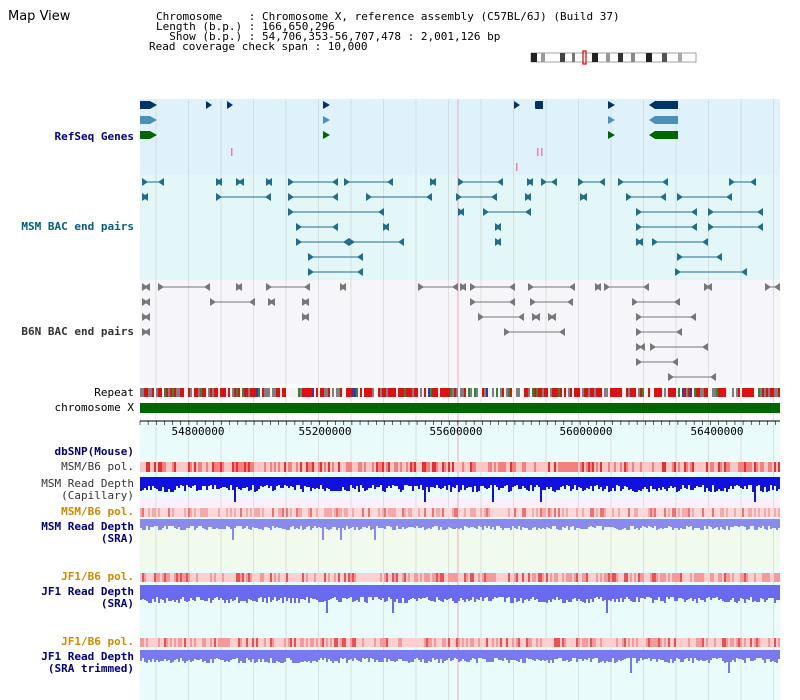  Describe the element at coordinates (77, 226) in the screenshot. I see `track-label-msm-bac: MSM BAC end pairs` at that location.